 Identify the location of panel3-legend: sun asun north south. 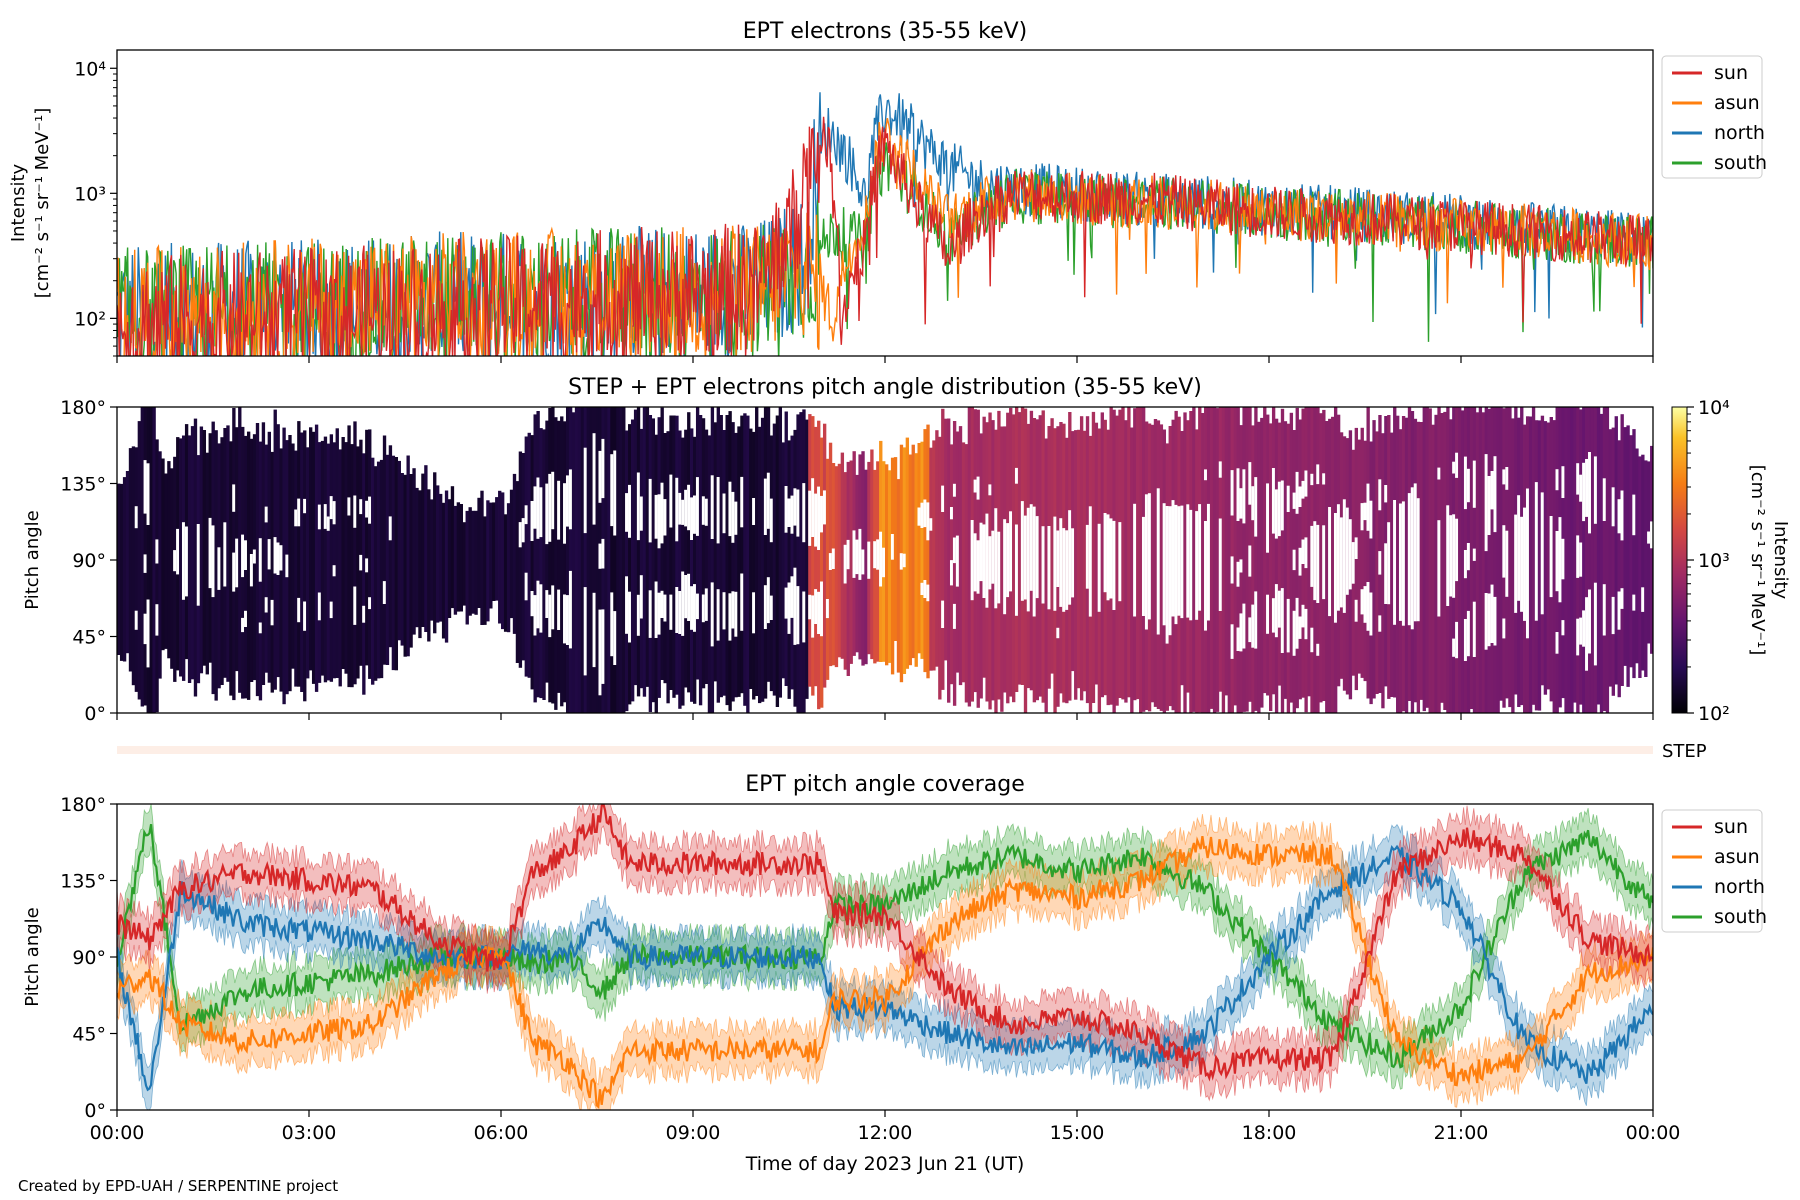
(1714, 871).